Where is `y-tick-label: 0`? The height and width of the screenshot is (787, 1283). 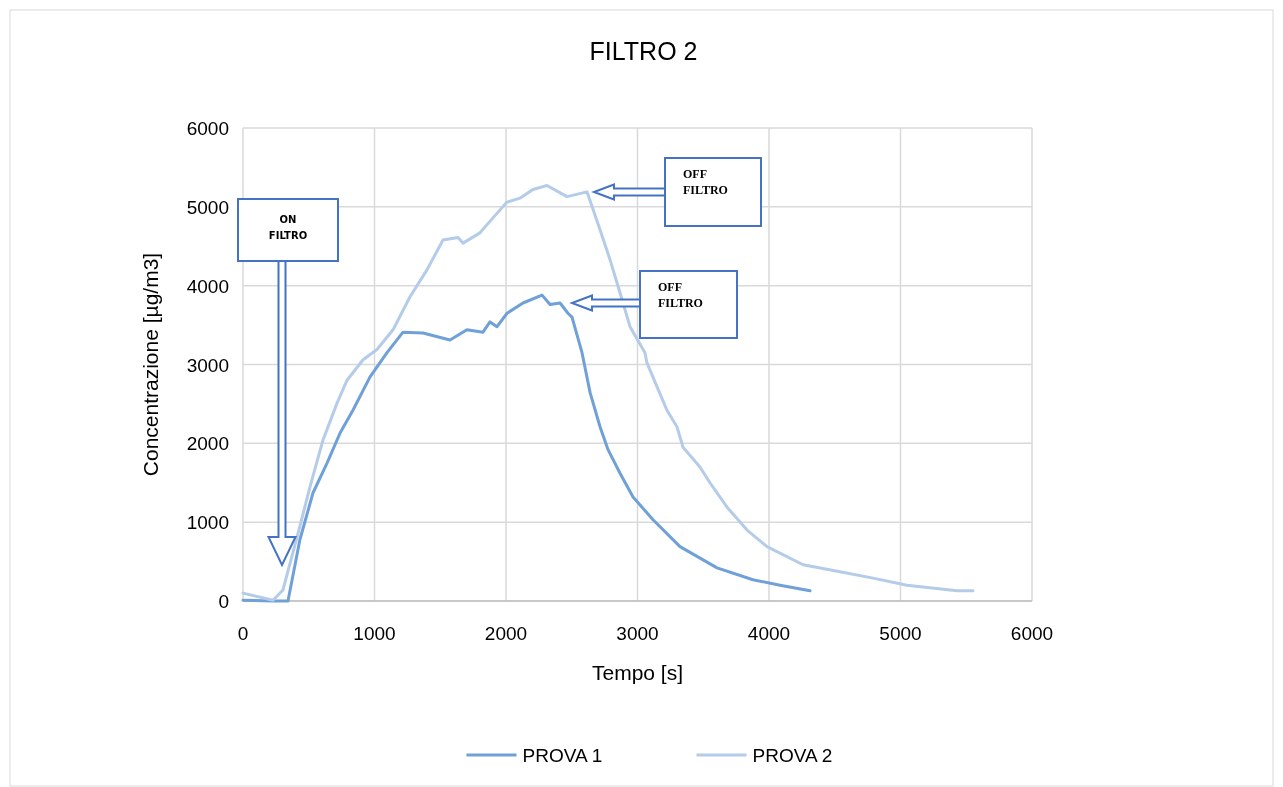 y-tick-label: 0 is located at coordinates (223, 601).